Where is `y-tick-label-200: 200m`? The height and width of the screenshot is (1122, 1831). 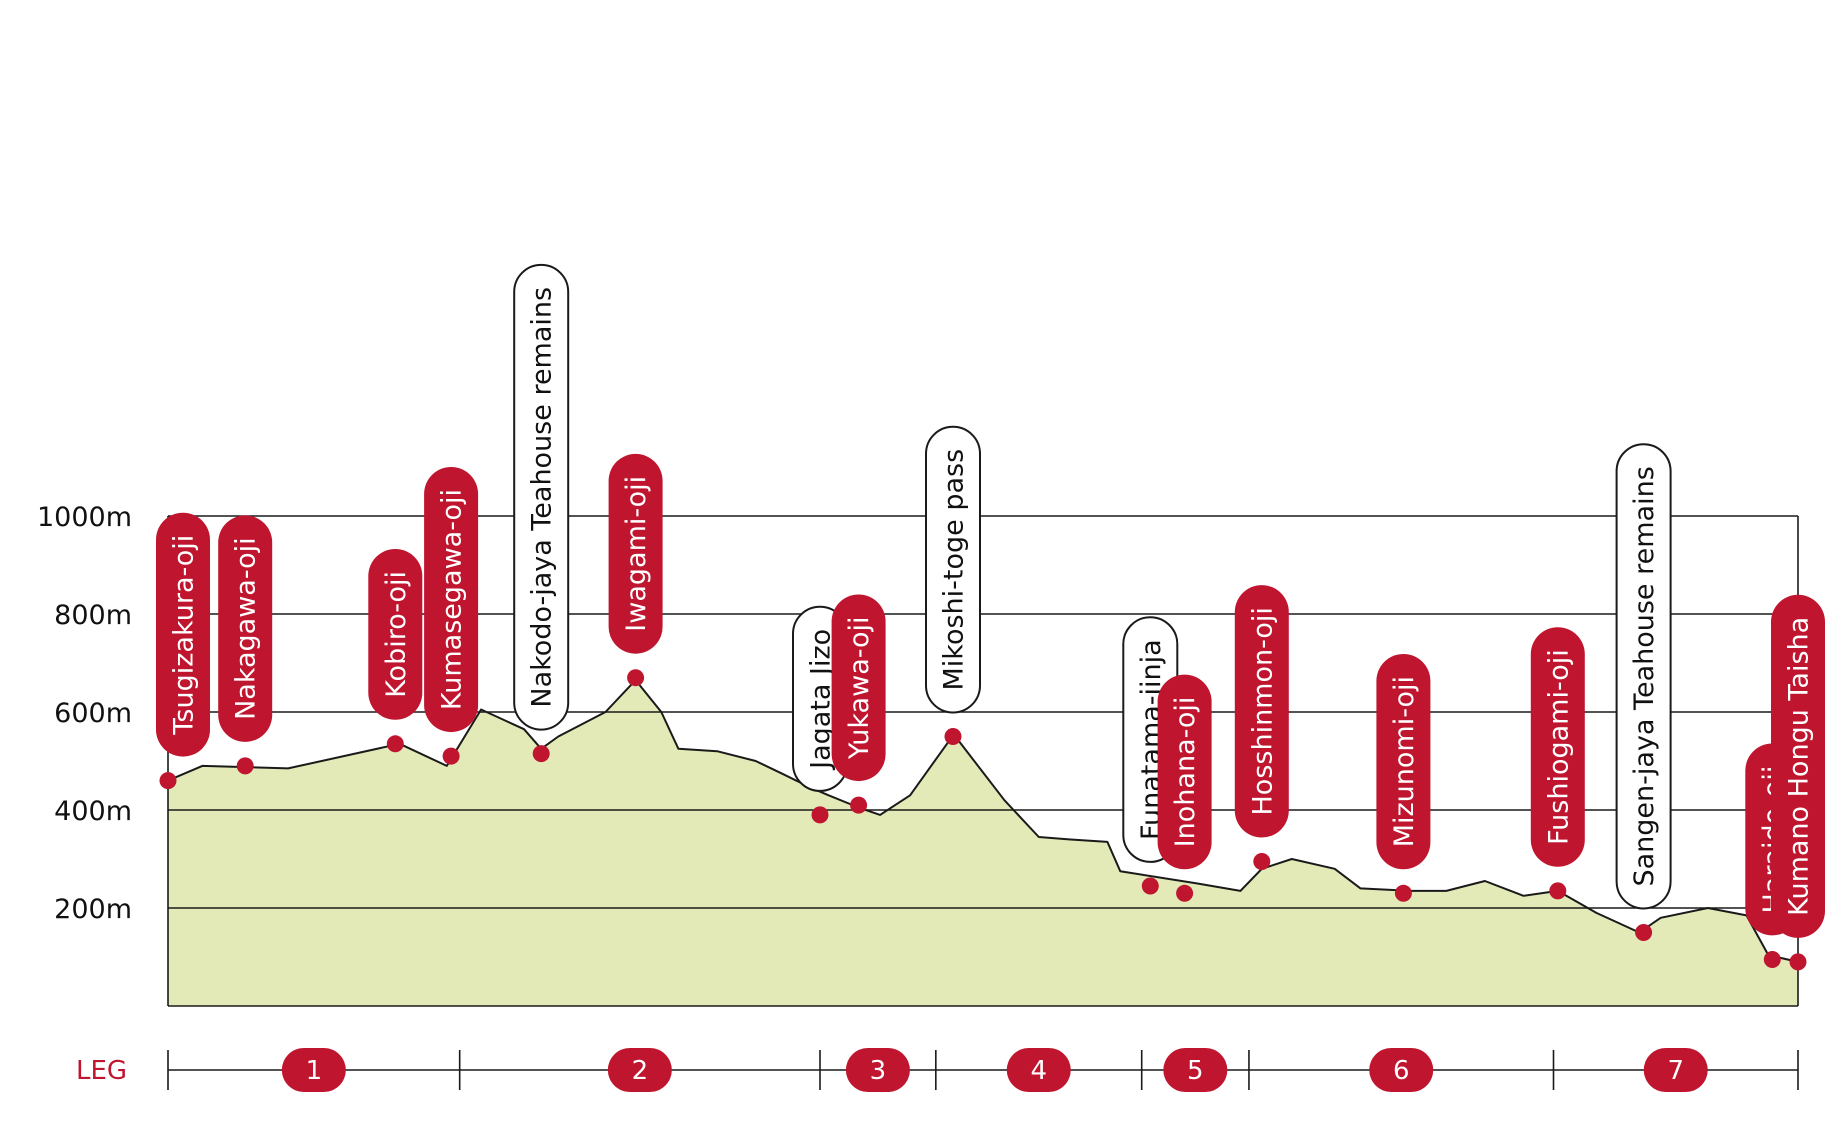 y-tick-label-200: 200m is located at coordinates (93, 909).